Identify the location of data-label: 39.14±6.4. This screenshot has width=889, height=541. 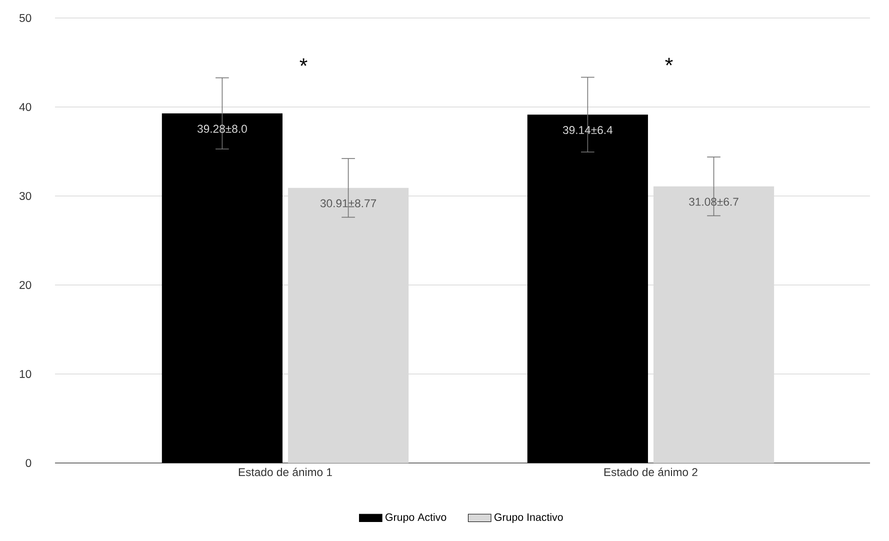
(587, 130).